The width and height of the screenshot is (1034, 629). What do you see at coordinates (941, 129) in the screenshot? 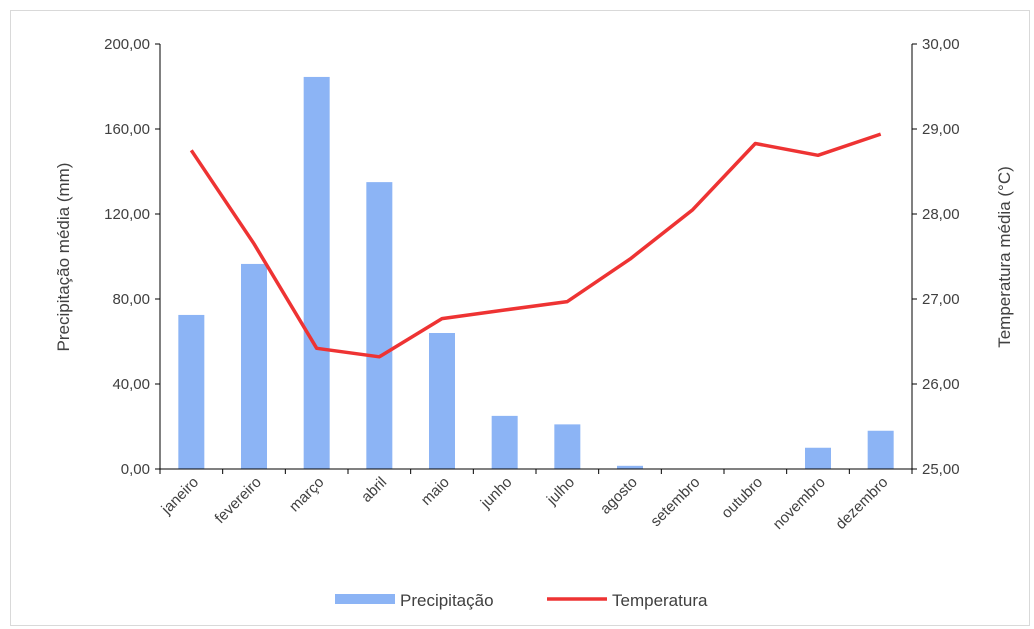
I see `right-tick-label: 29,00` at bounding box center [941, 129].